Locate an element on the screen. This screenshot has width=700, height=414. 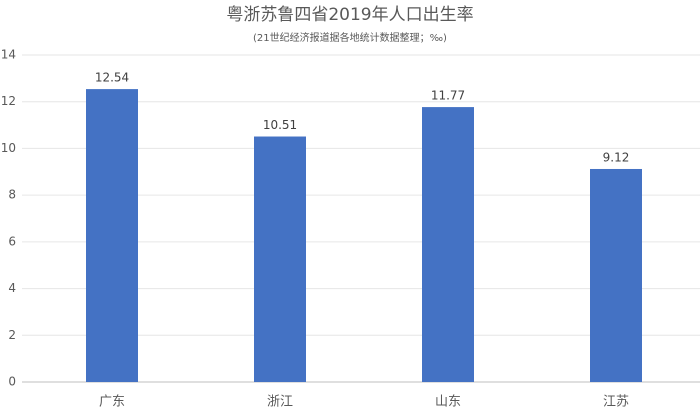
y-tick-label: 10 is located at coordinates (8, 148).